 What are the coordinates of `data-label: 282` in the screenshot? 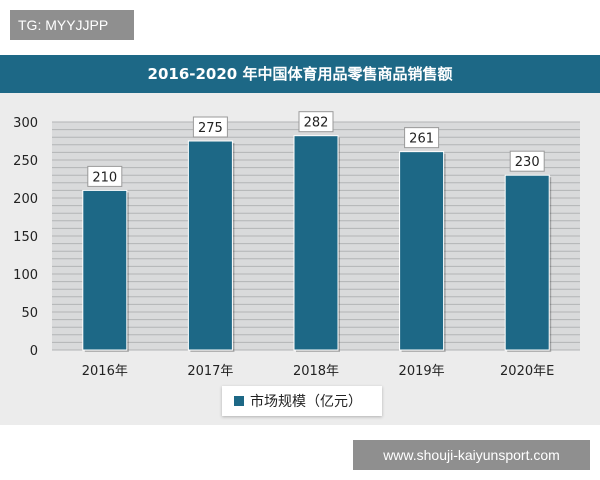 It's located at (316, 123).